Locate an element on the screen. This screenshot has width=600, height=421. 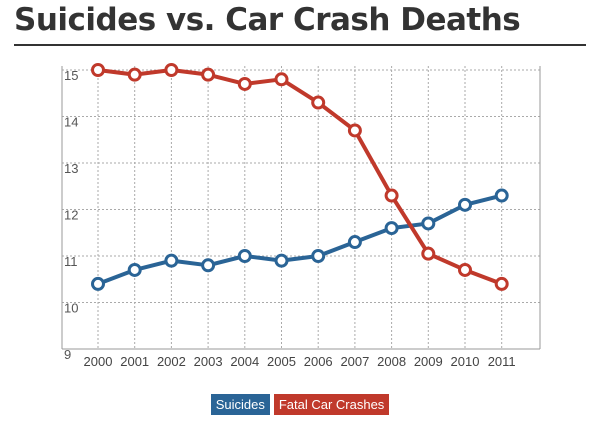
x-tick-label: 2003 is located at coordinates (208, 361).